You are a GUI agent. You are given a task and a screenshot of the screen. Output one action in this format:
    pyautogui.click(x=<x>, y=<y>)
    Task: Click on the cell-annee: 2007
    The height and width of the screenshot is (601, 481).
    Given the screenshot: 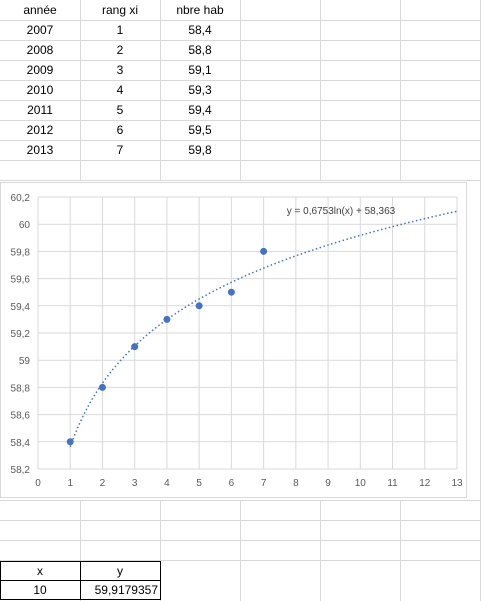 What is the action you would take?
    pyautogui.click(x=40, y=30)
    